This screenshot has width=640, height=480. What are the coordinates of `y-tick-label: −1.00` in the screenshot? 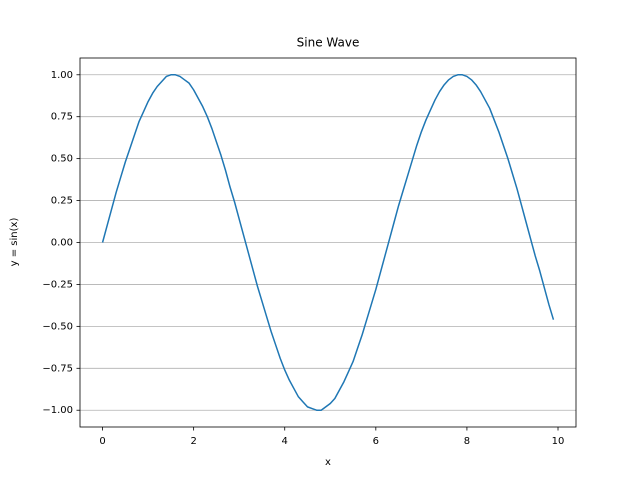 It's located at (57, 410).